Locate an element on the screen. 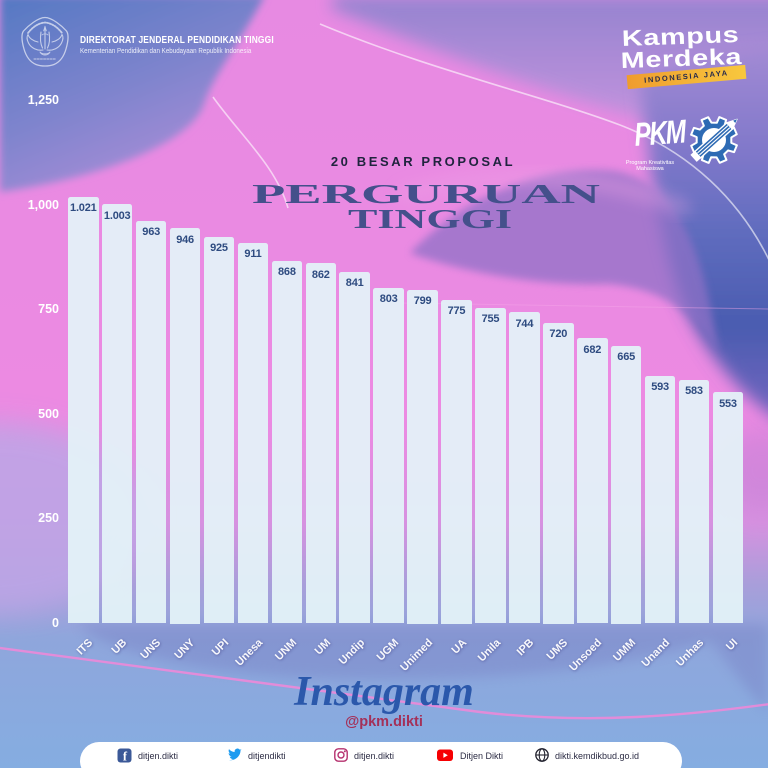 This screenshot has width=768, height=768. svg-text: TINGGI is located at coordinates (430, 219).